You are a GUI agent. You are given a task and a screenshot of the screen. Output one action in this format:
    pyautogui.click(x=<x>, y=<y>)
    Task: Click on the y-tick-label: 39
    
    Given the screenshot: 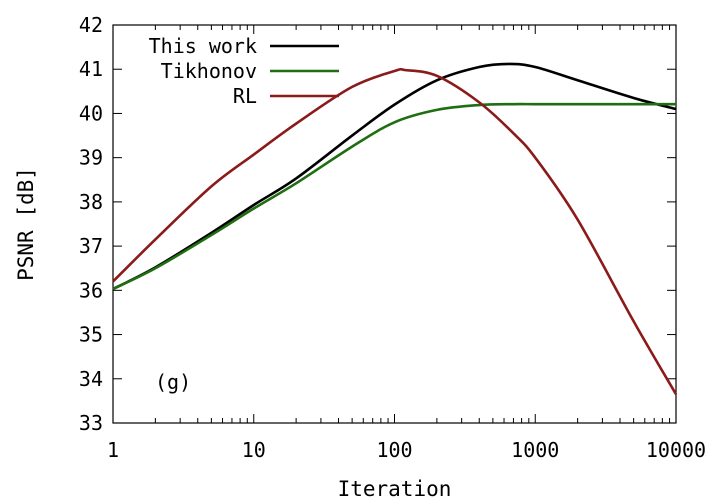 What is the action you would take?
    pyautogui.click(x=91, y=158)
    